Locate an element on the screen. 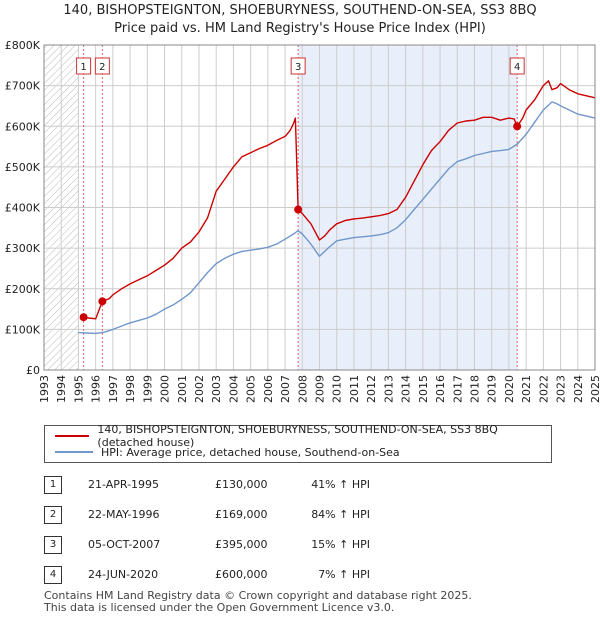 The height and width of the screenshot is (620, 600). sale-date: 22-MAY-1996 is located at coordinates (124, 514).